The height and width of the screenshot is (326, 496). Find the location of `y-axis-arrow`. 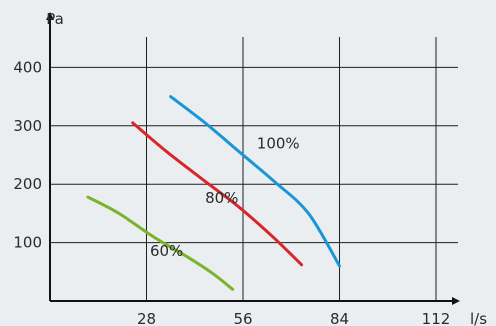

y-axis-arrow is located at coordinates (50, 16).